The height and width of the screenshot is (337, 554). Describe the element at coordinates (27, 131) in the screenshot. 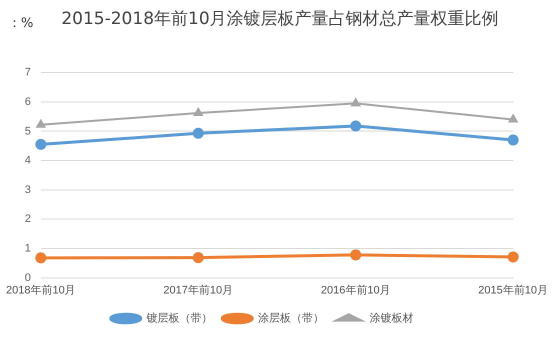

I see `y-tick-label: 5` at that location.